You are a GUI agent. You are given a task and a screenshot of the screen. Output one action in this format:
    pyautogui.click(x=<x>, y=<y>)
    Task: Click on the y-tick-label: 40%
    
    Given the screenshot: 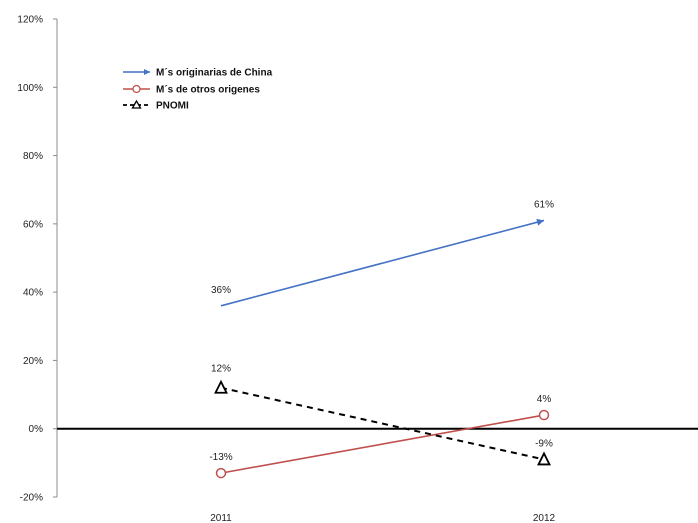 What is the action you would take?
    pyautogui.click(x=33, y=293)
    